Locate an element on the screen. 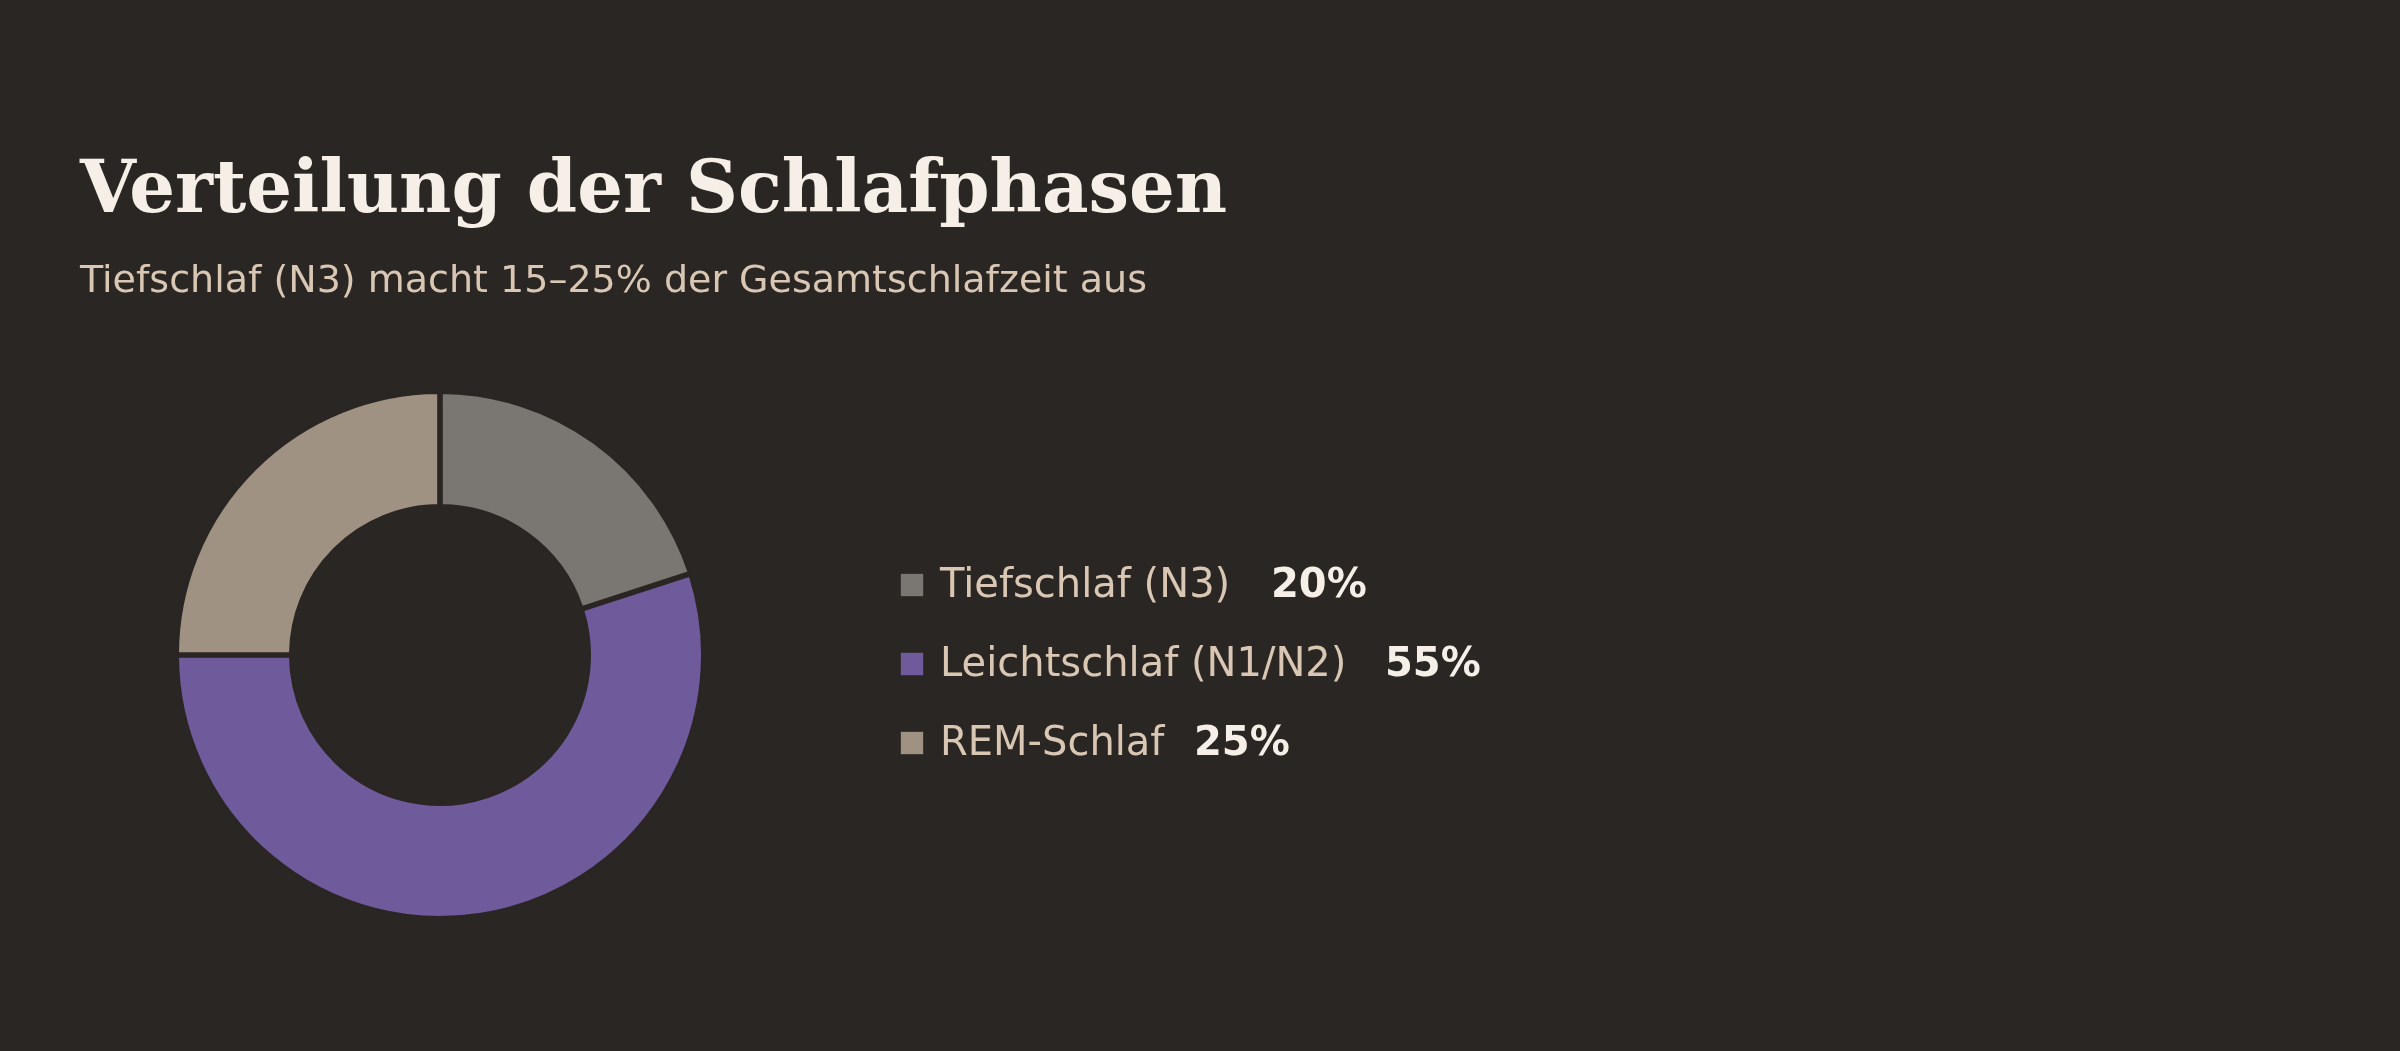 This screenshot has width=2400, height=1051. chart-subtitle: Tiefschlaf (N3) macht 15–25% der Gesamtschlafzeit aus is located at coordinates (613, 279).